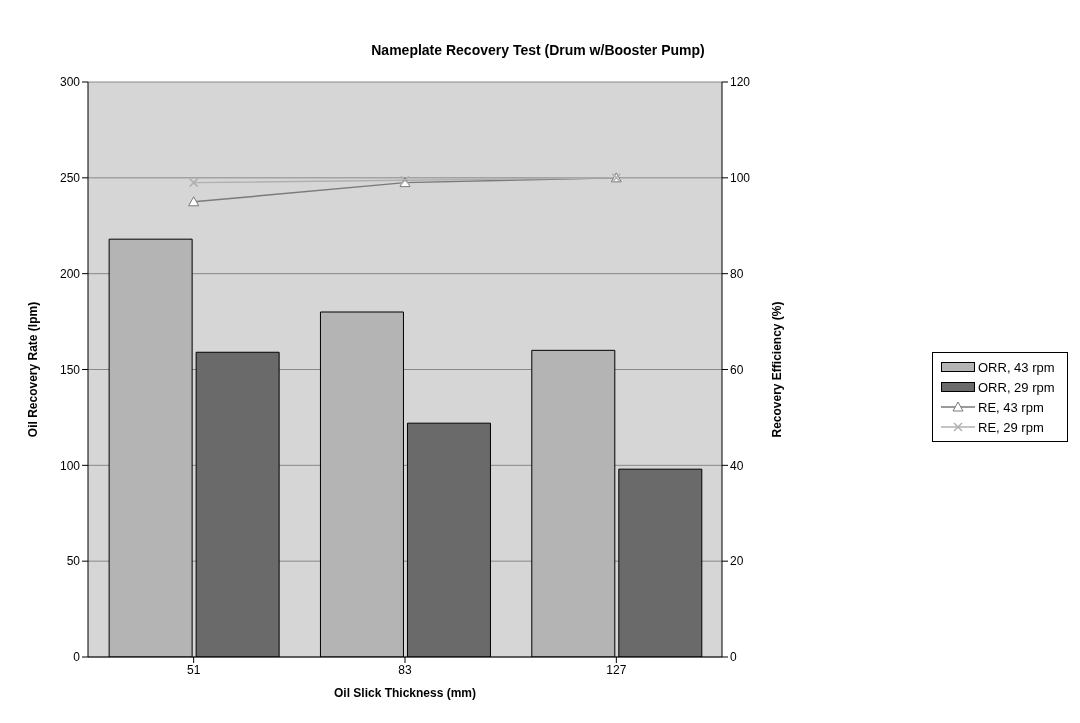 The width and height of the screenshot is (1080, 723). I want to click on y-tick-label: 50, so click(73, 561).